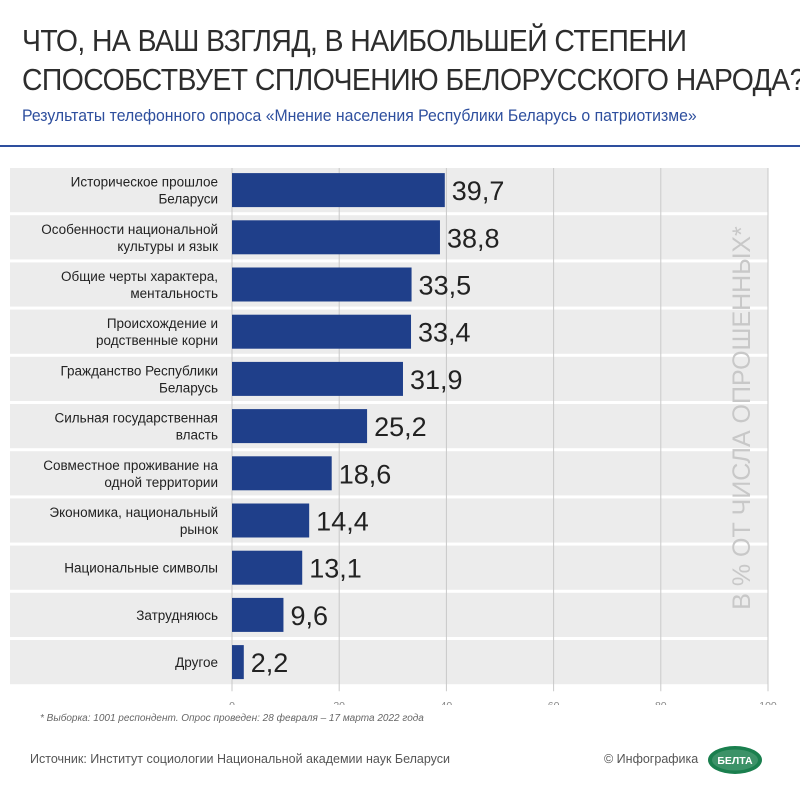 This screenshot has width=800, height=792. I want to click on title-line-1: ЧТО, НА ВАШ ВЗГЛЯД, В НАИБОЛЬШЕЙ СТЕПЕНИ, so click(354, 41).